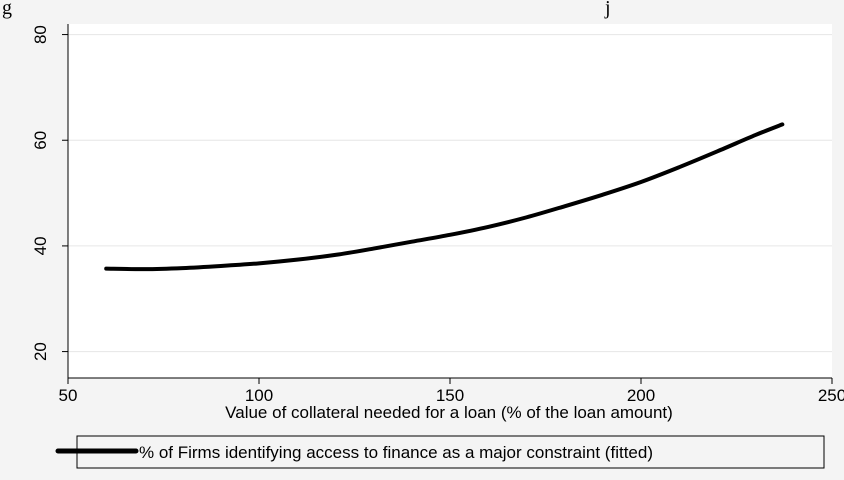  I want to click on x-tick-label-200: 200, so click(641, 395).